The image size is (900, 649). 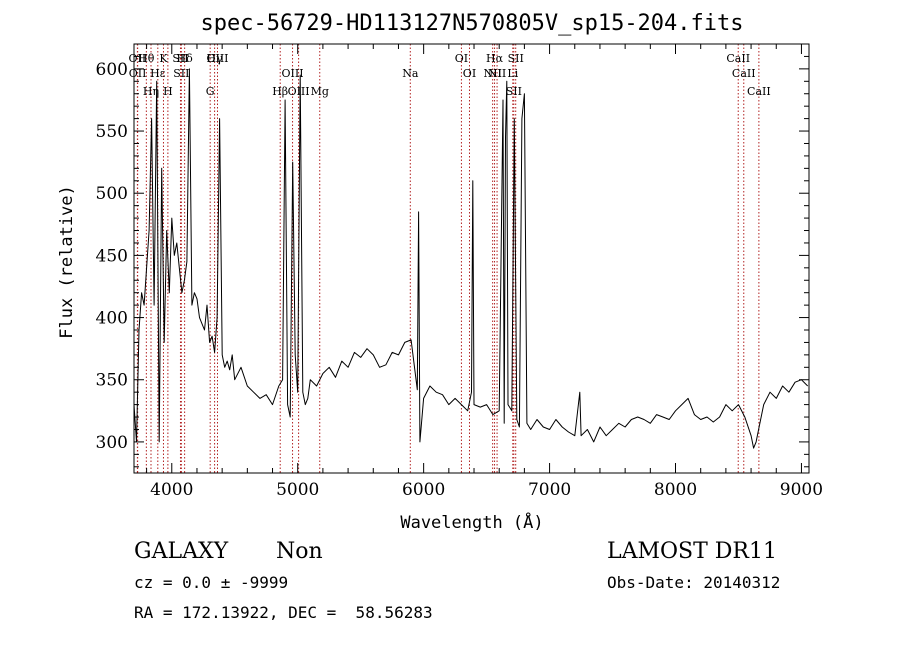 I want to click on line-label-9: SII, so click(x=181, y=73).